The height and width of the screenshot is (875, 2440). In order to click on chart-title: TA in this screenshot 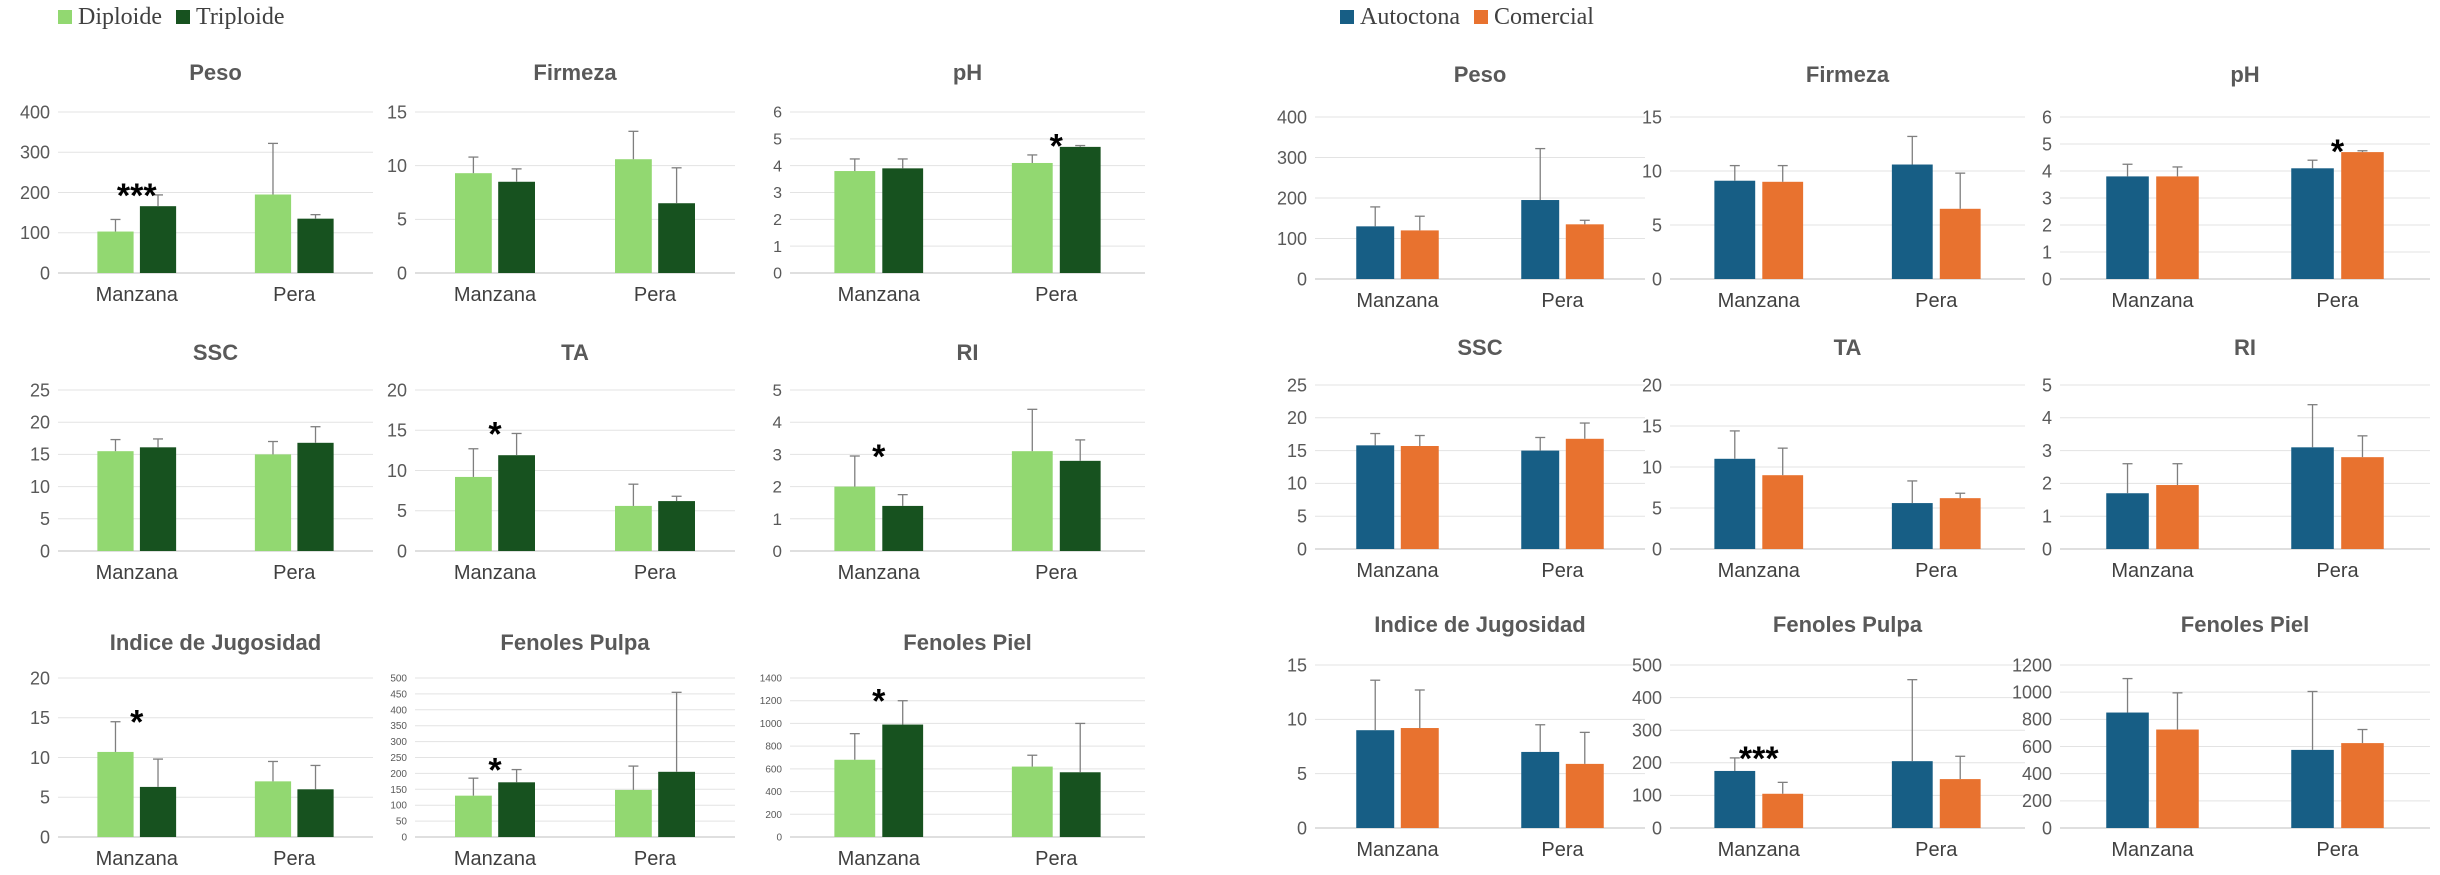, I will do `click(575, 352)`.